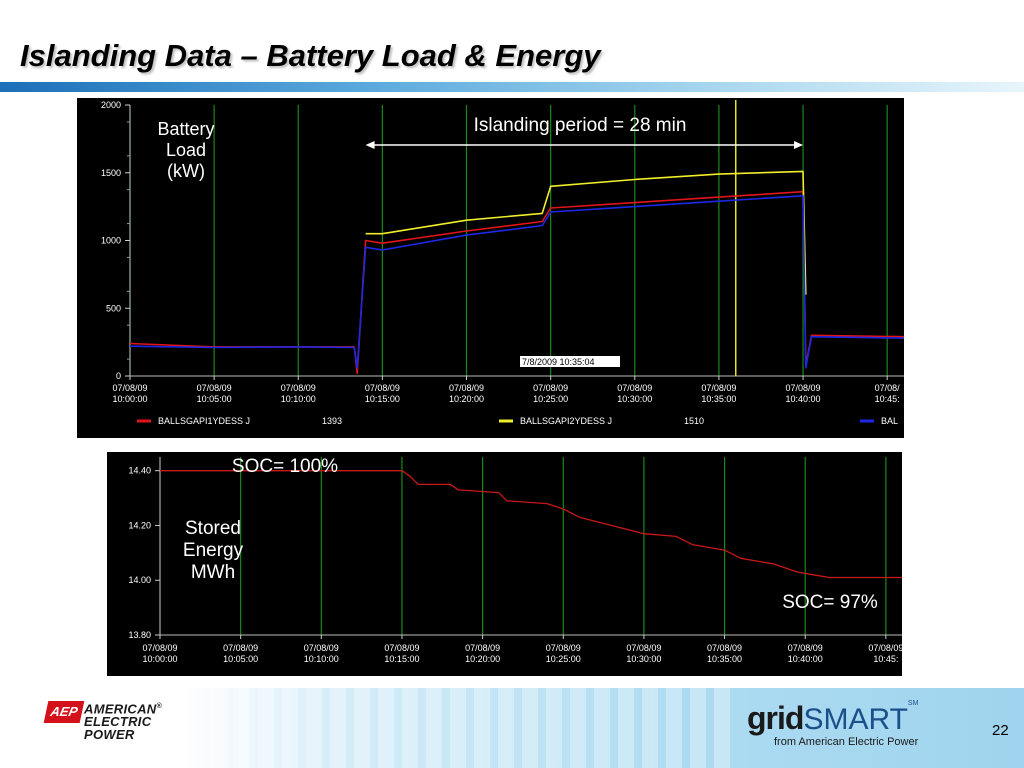  What do you see at coordinates (332, 421) in the screenshot?
I see `legend-value: 1393` at bounding box center [332, 421].